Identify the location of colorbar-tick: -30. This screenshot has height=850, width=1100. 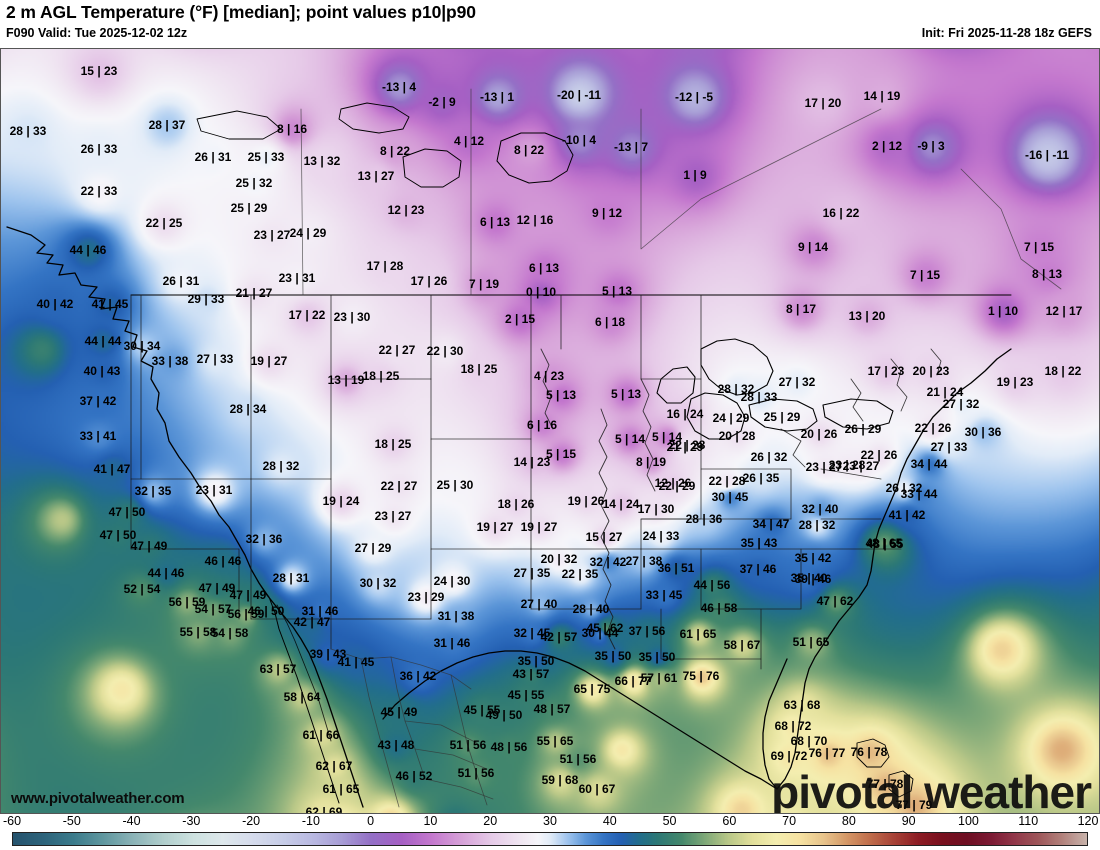
(191, 821).